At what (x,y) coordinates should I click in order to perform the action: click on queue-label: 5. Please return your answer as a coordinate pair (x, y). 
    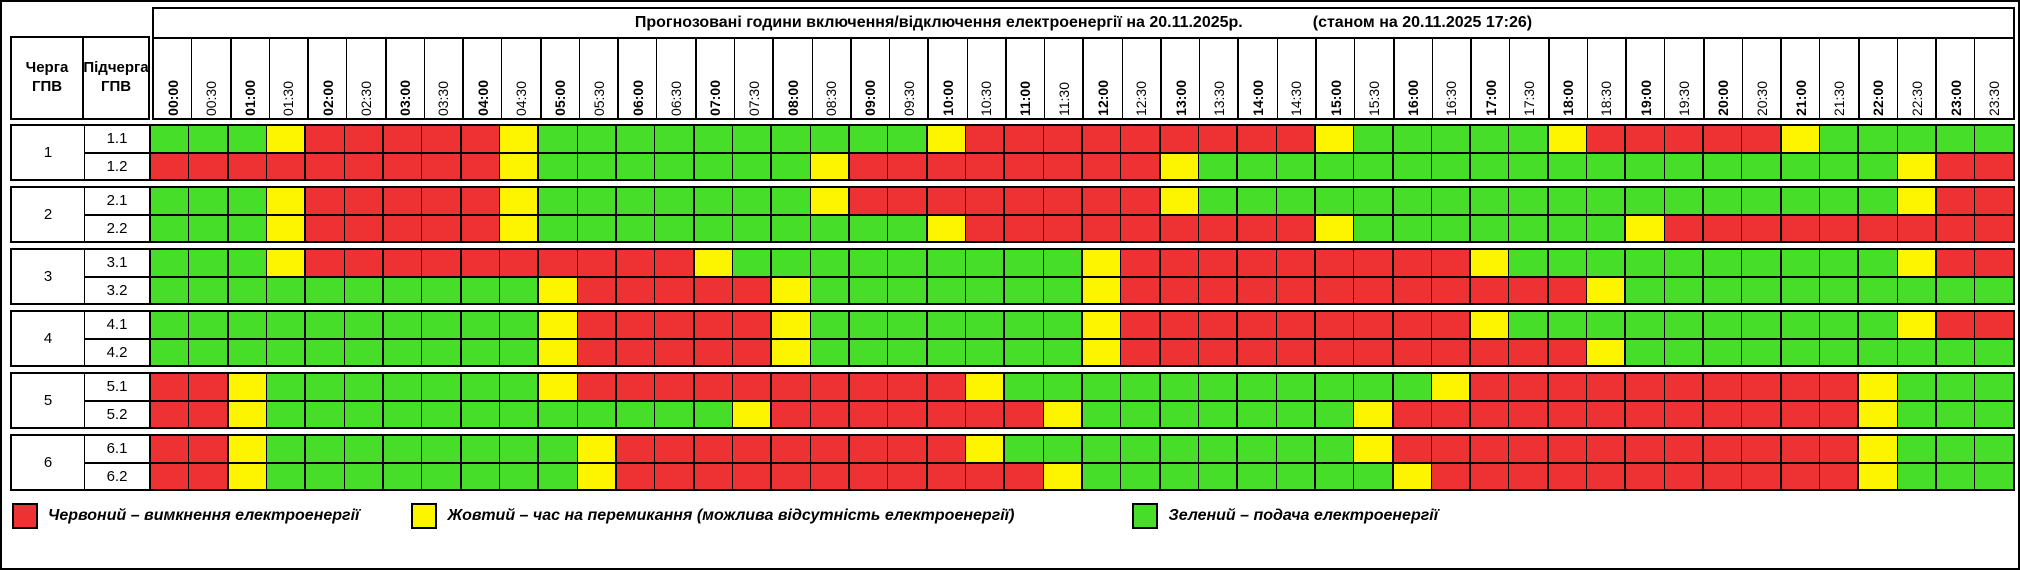
    Looking at the image, I should click on (48, 400).